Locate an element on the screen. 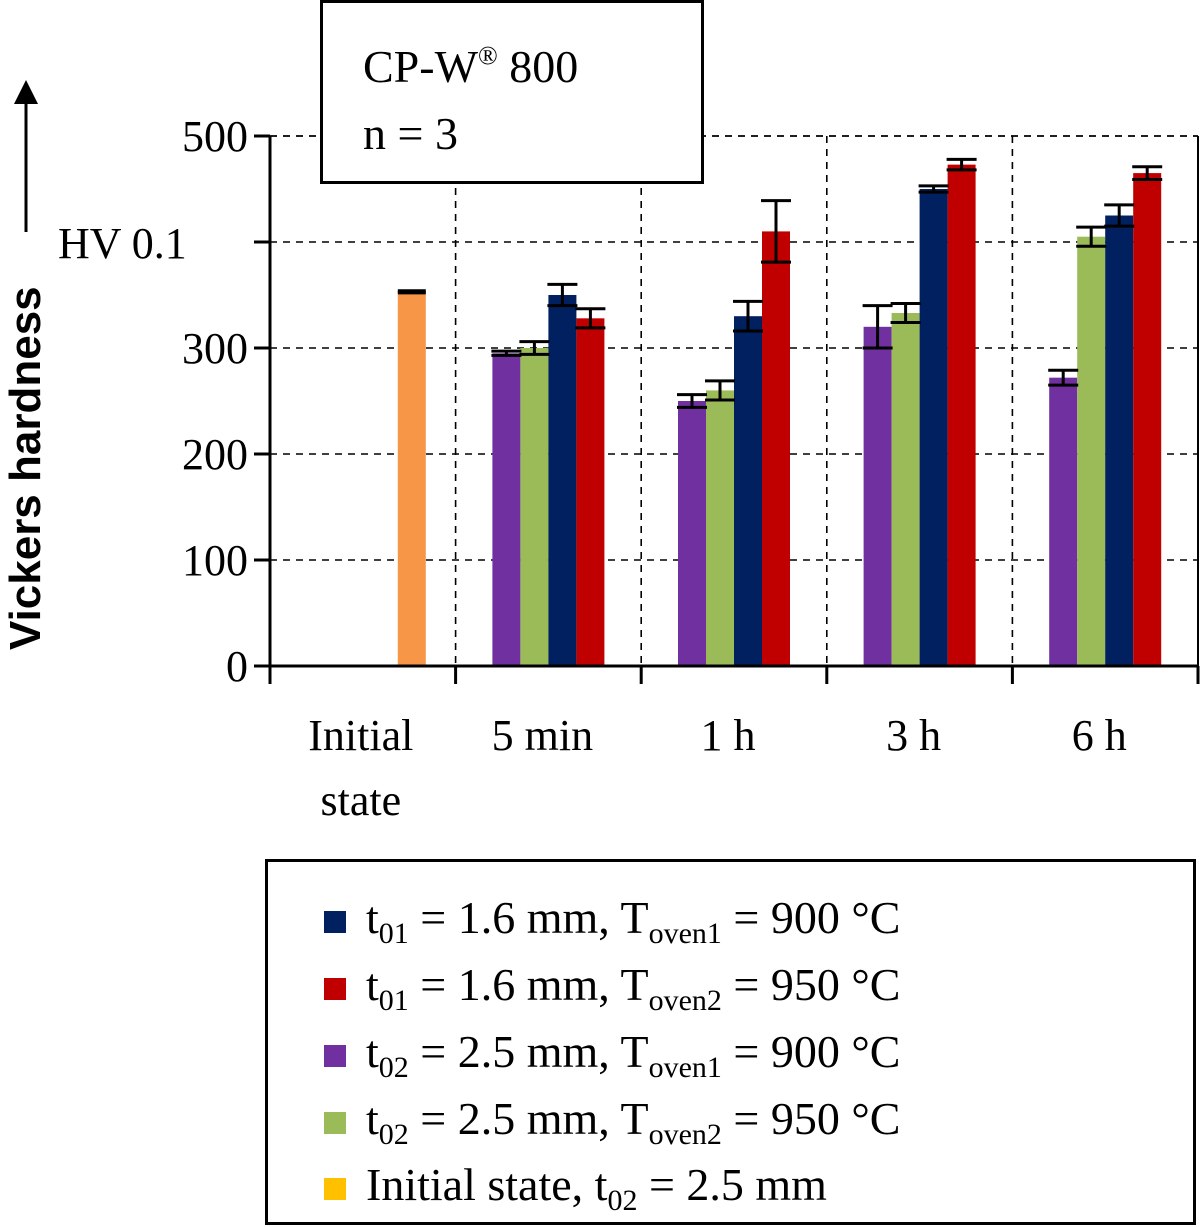  title-line-2: n = 3 is located at coordinates (410, 133).